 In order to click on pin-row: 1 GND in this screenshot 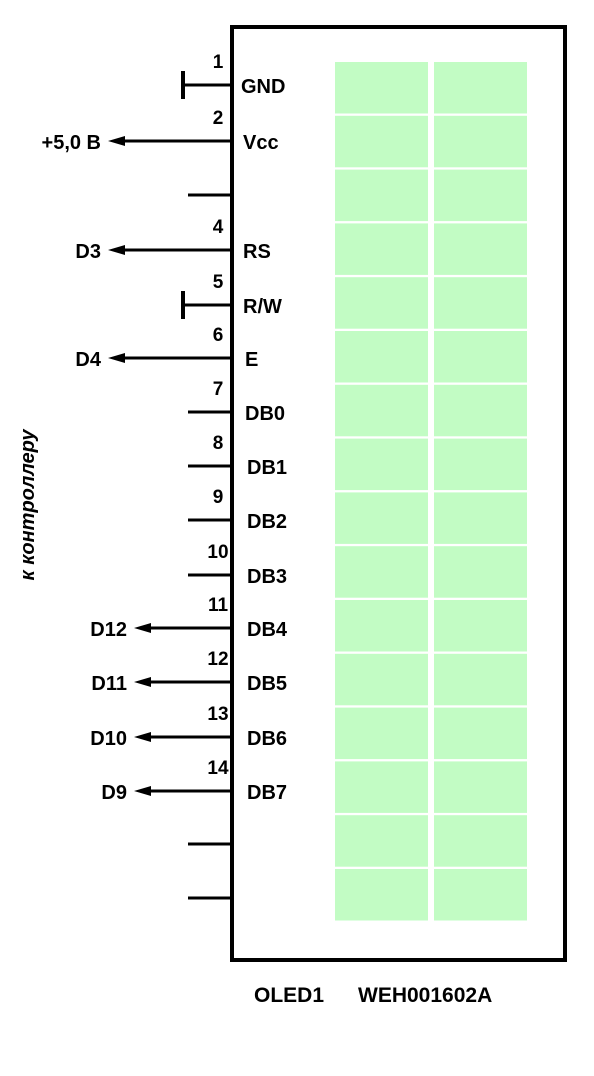, I will do `click(233, 75)`.